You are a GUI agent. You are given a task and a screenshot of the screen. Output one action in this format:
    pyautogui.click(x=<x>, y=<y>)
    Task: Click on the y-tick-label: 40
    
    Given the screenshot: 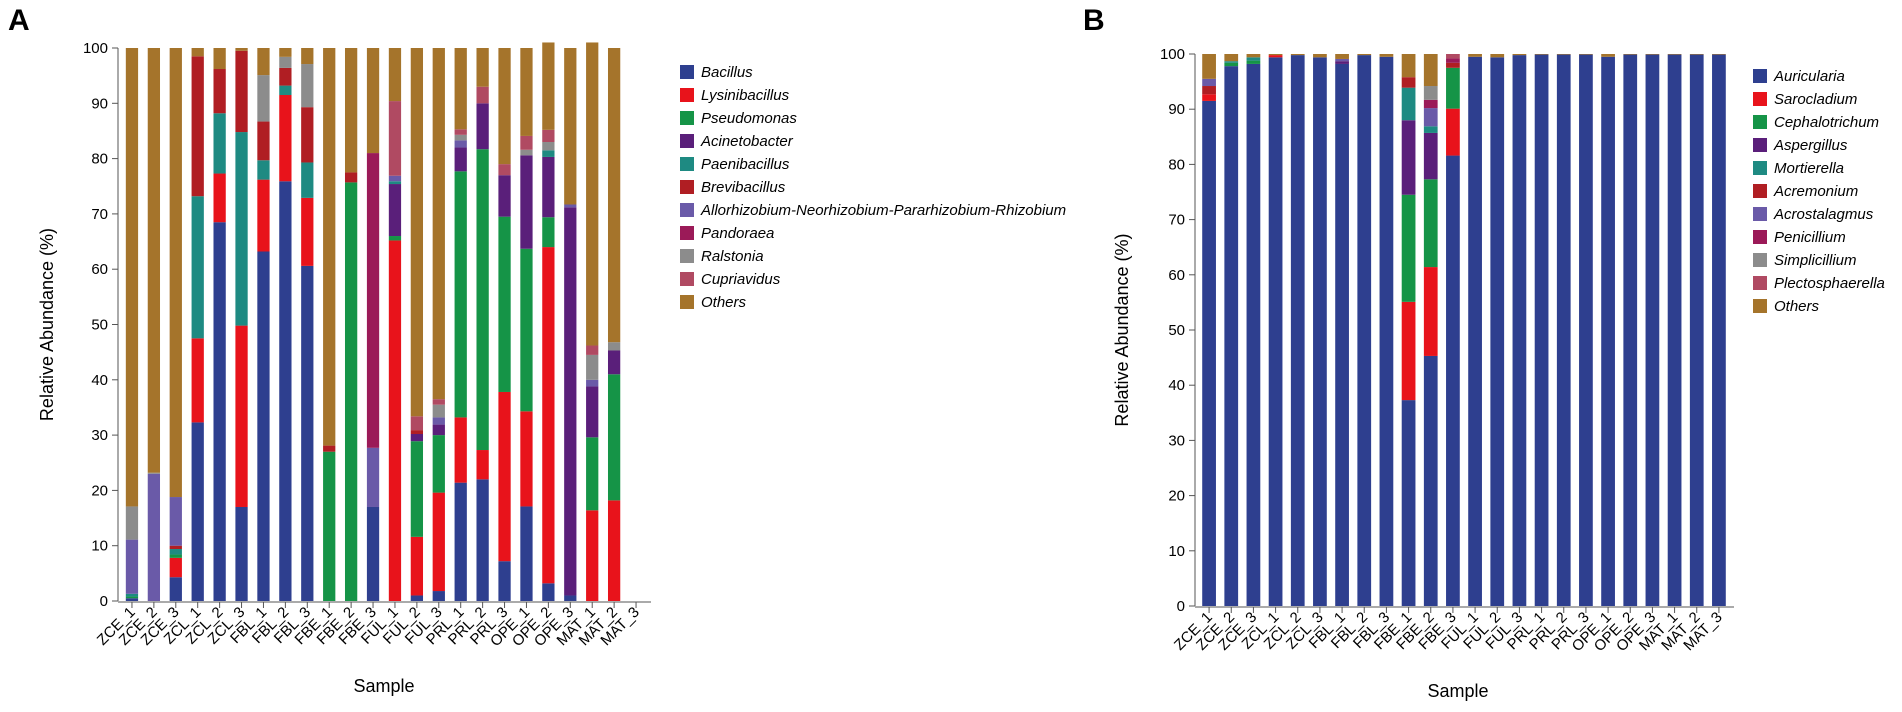 What is the action you would take?
    pyautogui.click(x=99, y=380)
    